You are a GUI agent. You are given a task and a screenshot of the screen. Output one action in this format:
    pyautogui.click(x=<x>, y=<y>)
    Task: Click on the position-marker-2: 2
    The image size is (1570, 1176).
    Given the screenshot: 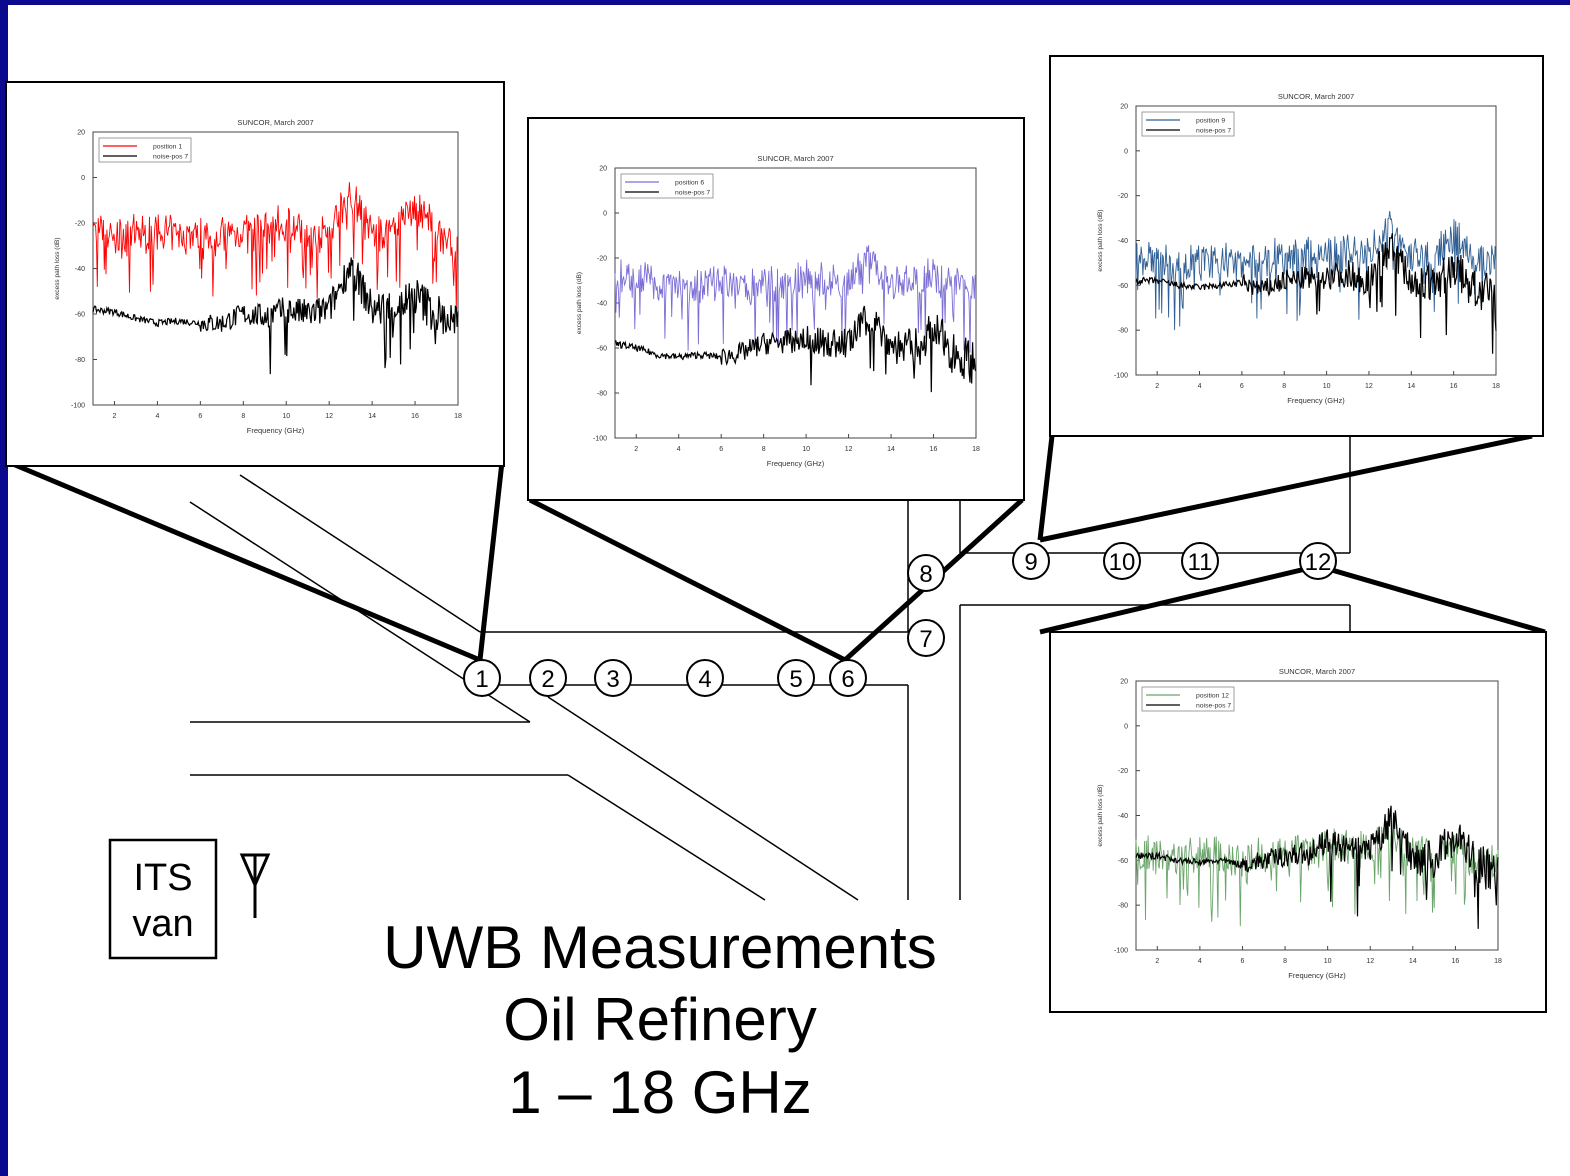 What is the action you would take?
    pyautogui.click(x=548, y=678)
    